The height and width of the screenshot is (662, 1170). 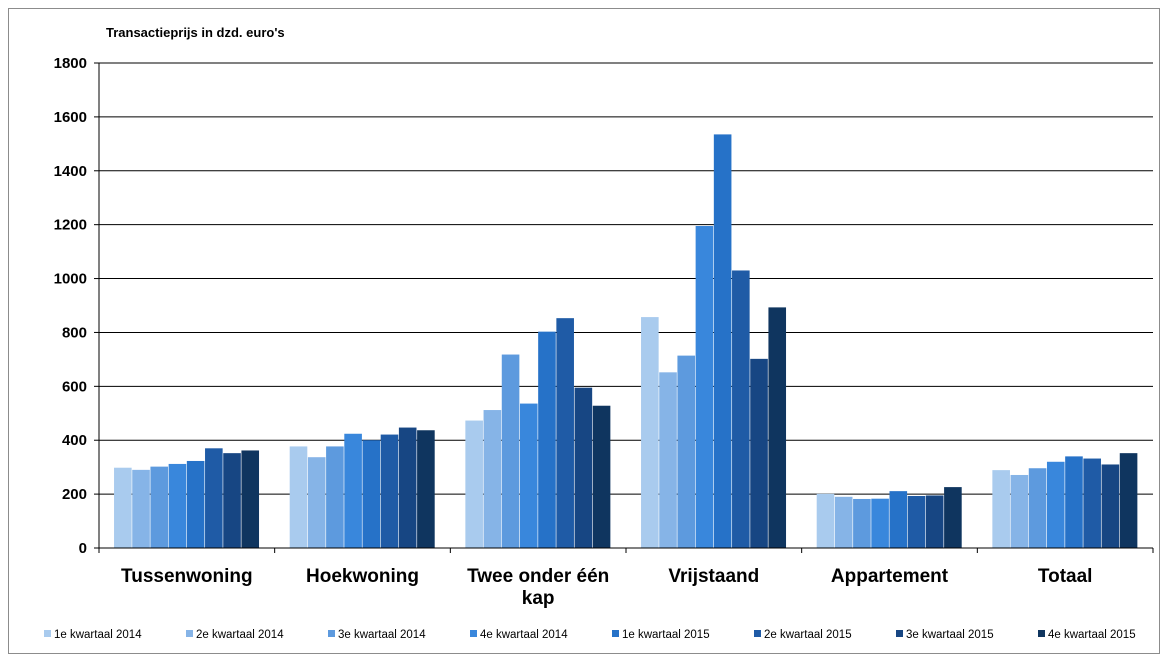 What do you see at coordinates (362, 576) in the screenshot?
I see `x-category-label: Hoekwoning` at bounding box center [362, 576].